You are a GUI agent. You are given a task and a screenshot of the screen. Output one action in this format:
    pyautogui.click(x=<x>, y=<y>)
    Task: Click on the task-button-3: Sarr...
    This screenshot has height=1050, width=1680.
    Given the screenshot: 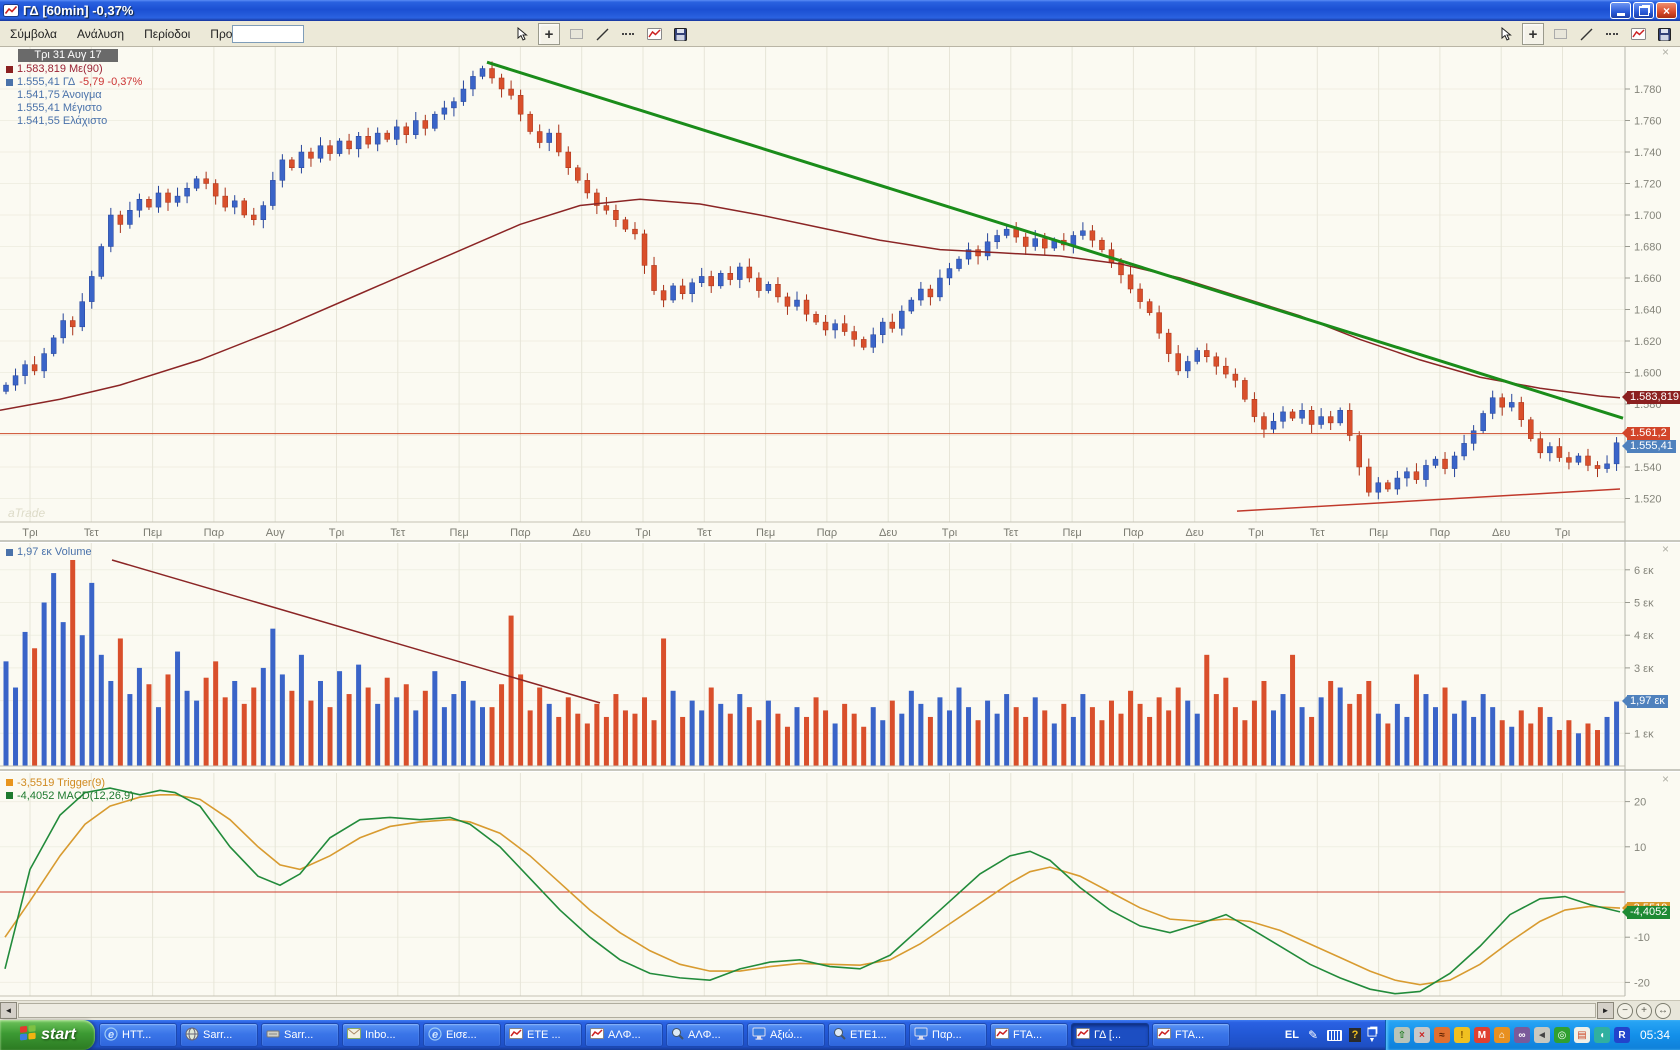 What is the action you would take?
    pyautogui.click(x=300, y=1035)
    